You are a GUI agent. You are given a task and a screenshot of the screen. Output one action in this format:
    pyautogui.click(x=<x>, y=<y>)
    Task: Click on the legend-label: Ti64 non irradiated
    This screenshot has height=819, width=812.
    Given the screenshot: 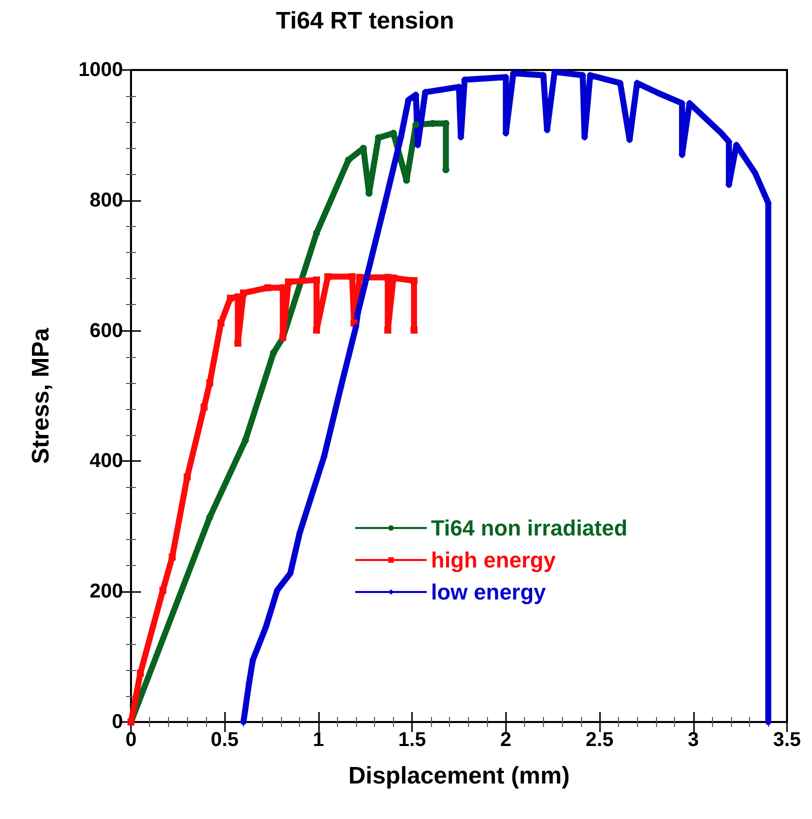 What is the action you would take?
    pyautogui.click(x=529, y=528)
    